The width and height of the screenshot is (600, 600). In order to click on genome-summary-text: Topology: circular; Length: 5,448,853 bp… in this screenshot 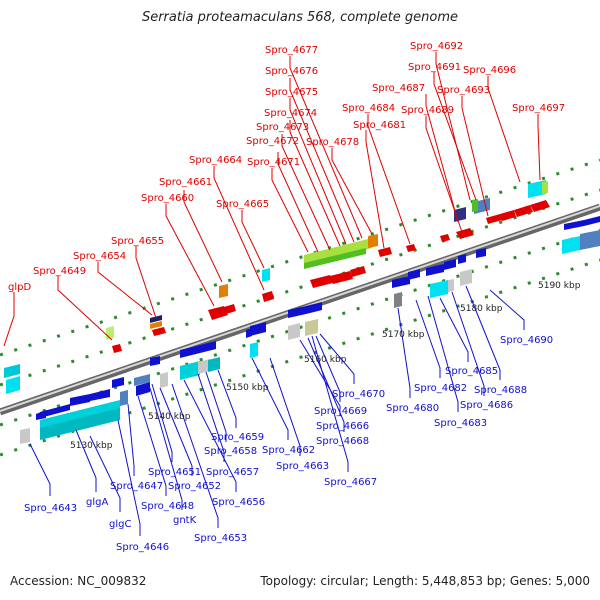, I will do `click(425, 581)`.